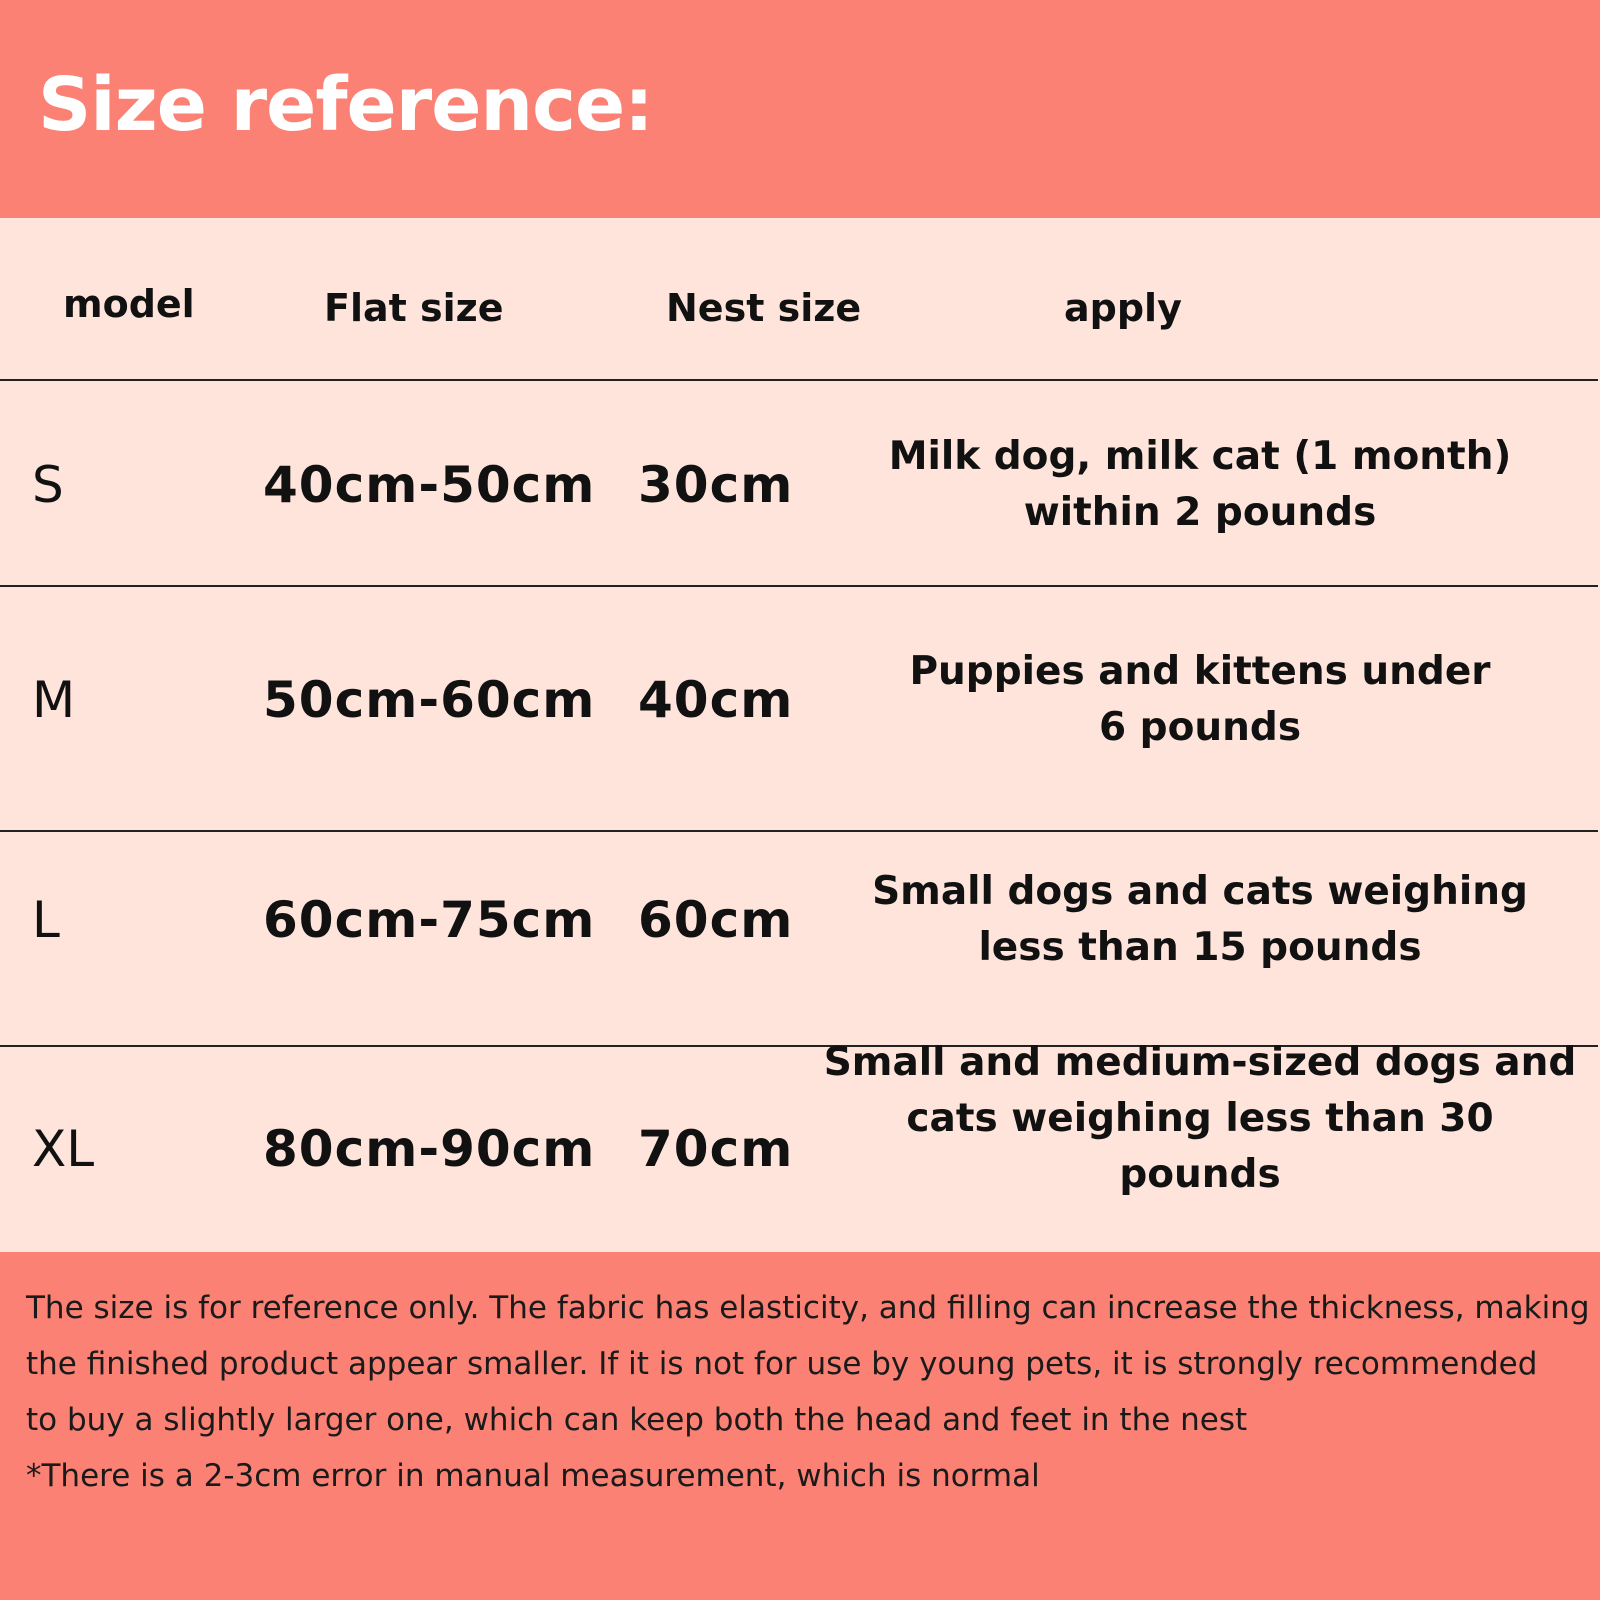 The image size is (1600, 1600). I want to click on column-header-apply: apply, so click(1123, 308).